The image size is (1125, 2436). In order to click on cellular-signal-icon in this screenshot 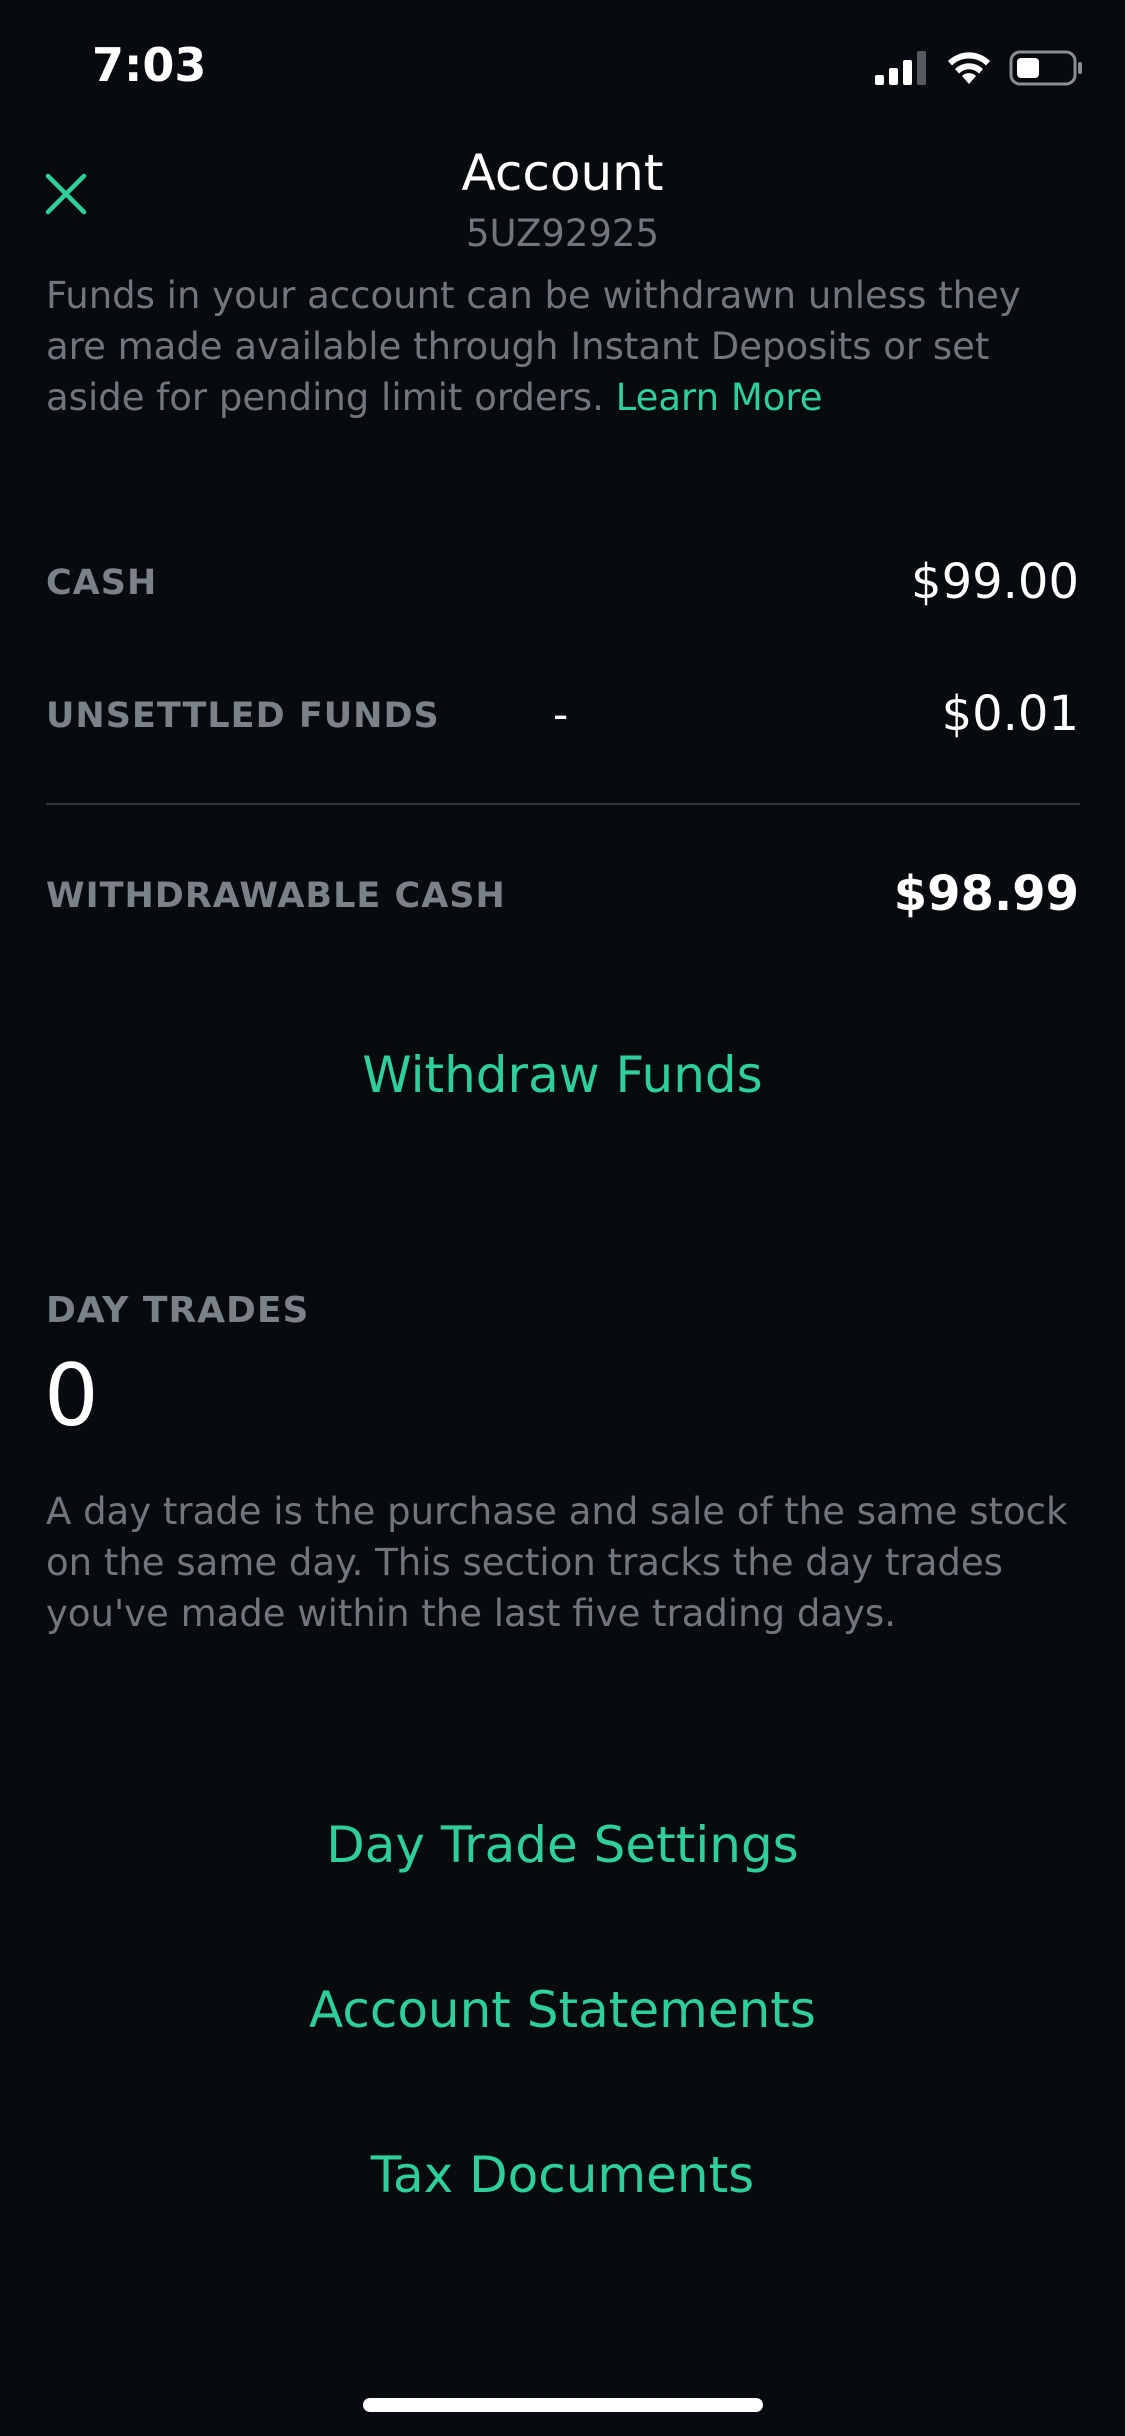, I will do `click(900, 68)`.